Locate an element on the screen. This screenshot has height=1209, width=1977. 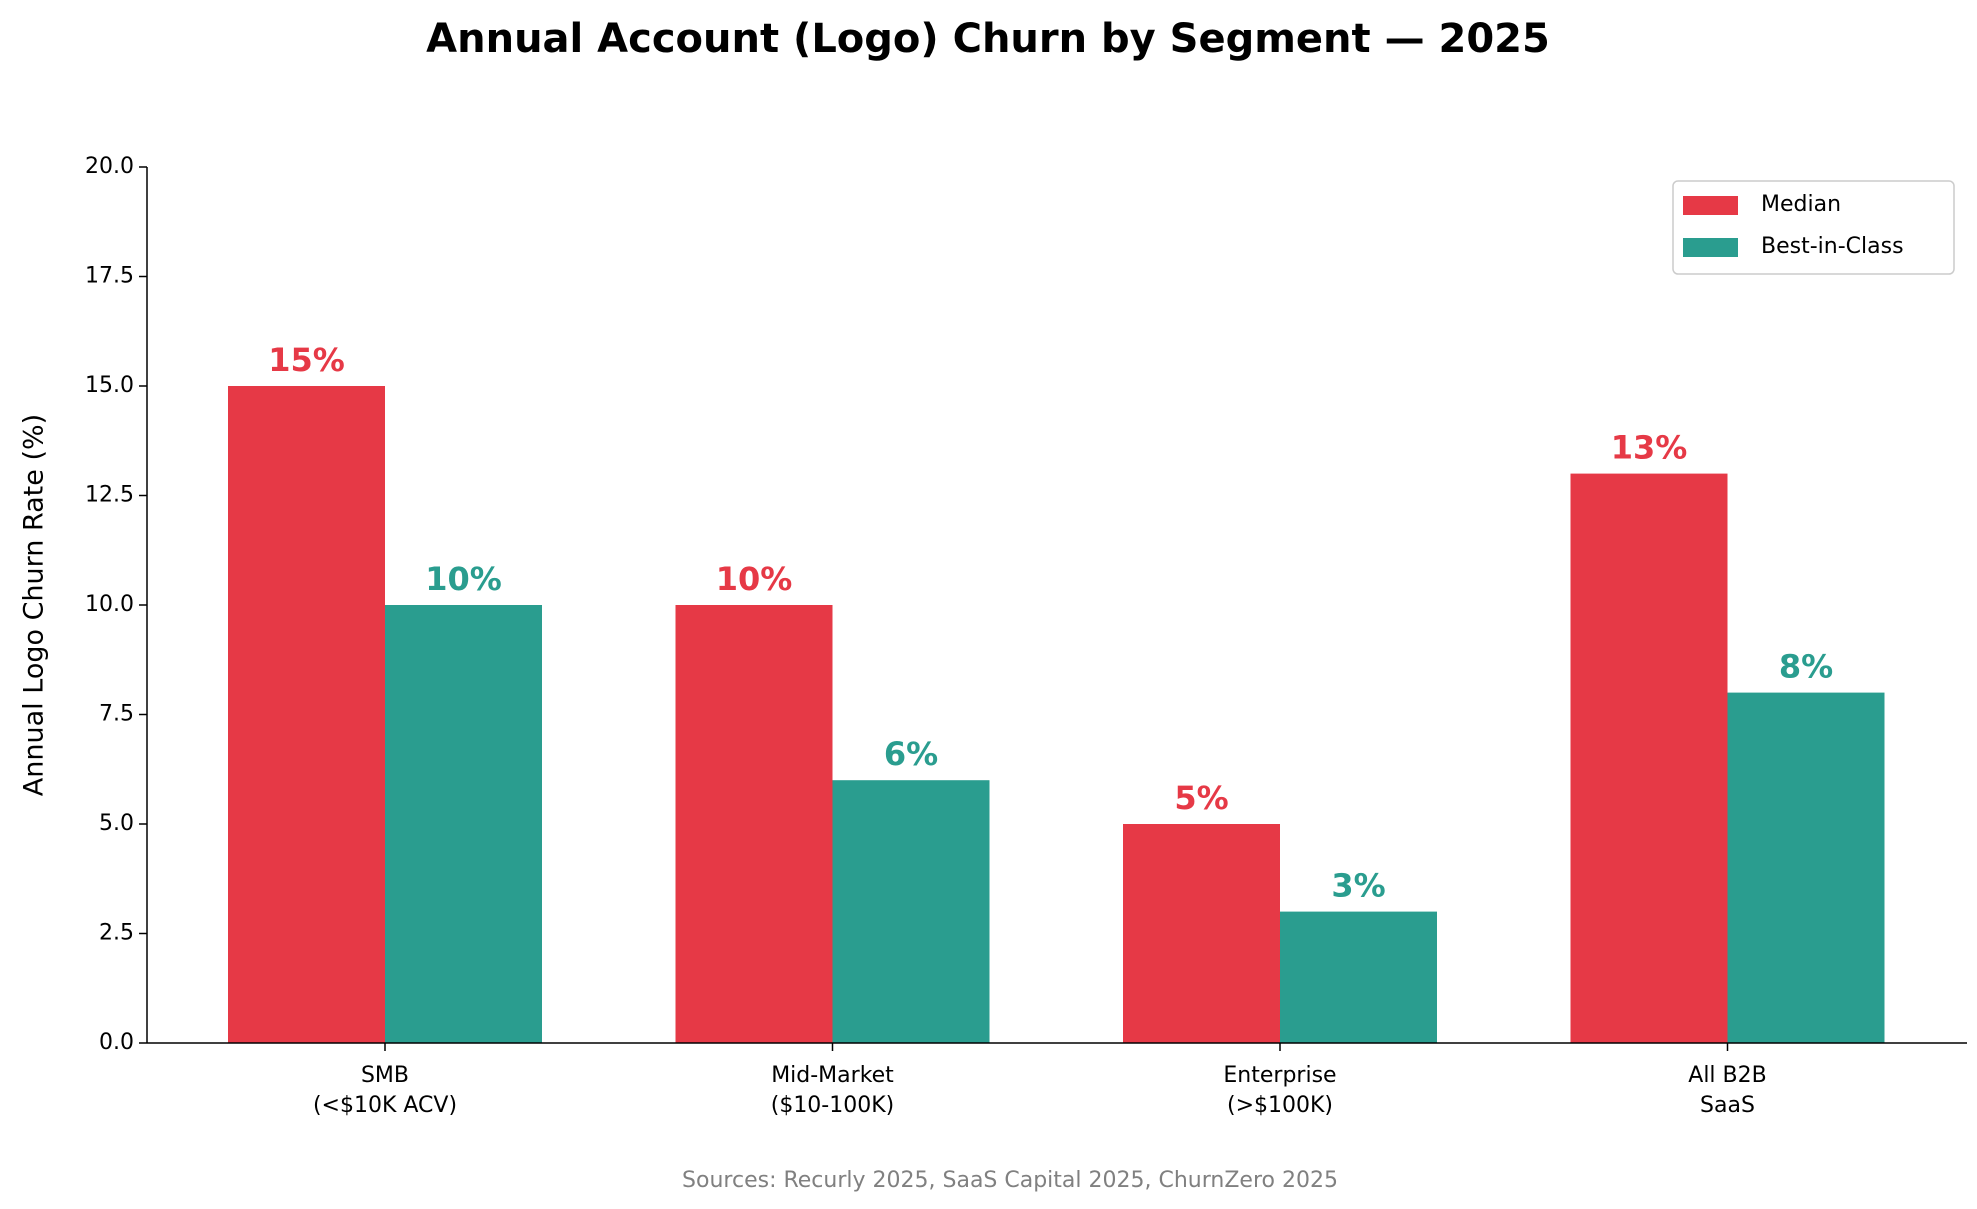
y-tick-label: 2.5 is located at coordinates (116, 933).